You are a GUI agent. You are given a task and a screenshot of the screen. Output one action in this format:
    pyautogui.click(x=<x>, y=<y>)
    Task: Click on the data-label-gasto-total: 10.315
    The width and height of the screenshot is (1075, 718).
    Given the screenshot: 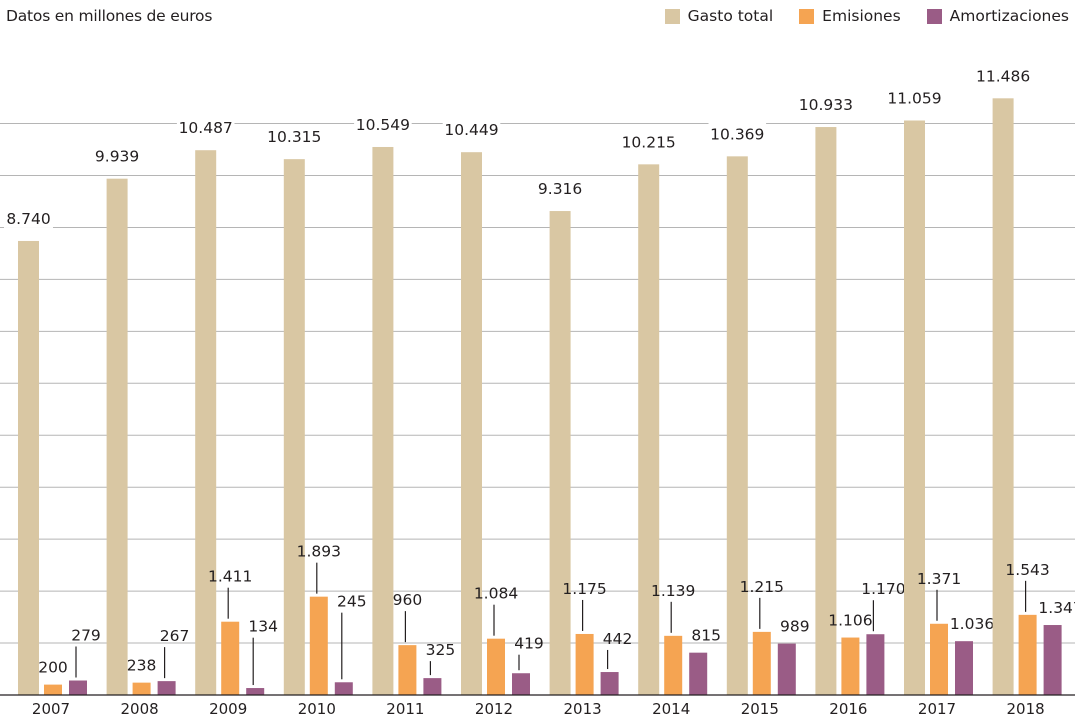 What is the action you would take?
    pyautogui.click(x=294, y=137)
    